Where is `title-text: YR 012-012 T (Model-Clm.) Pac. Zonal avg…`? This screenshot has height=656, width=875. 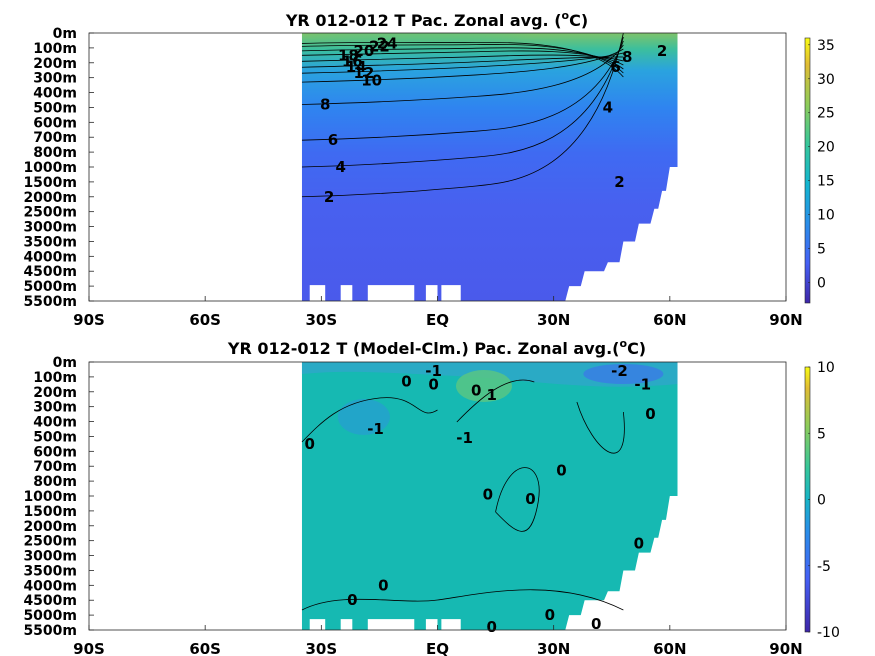 title-text: YR 012-012 T (Model-Clm.) Pac. Zonal avg… is located at coordinates (423, 348).